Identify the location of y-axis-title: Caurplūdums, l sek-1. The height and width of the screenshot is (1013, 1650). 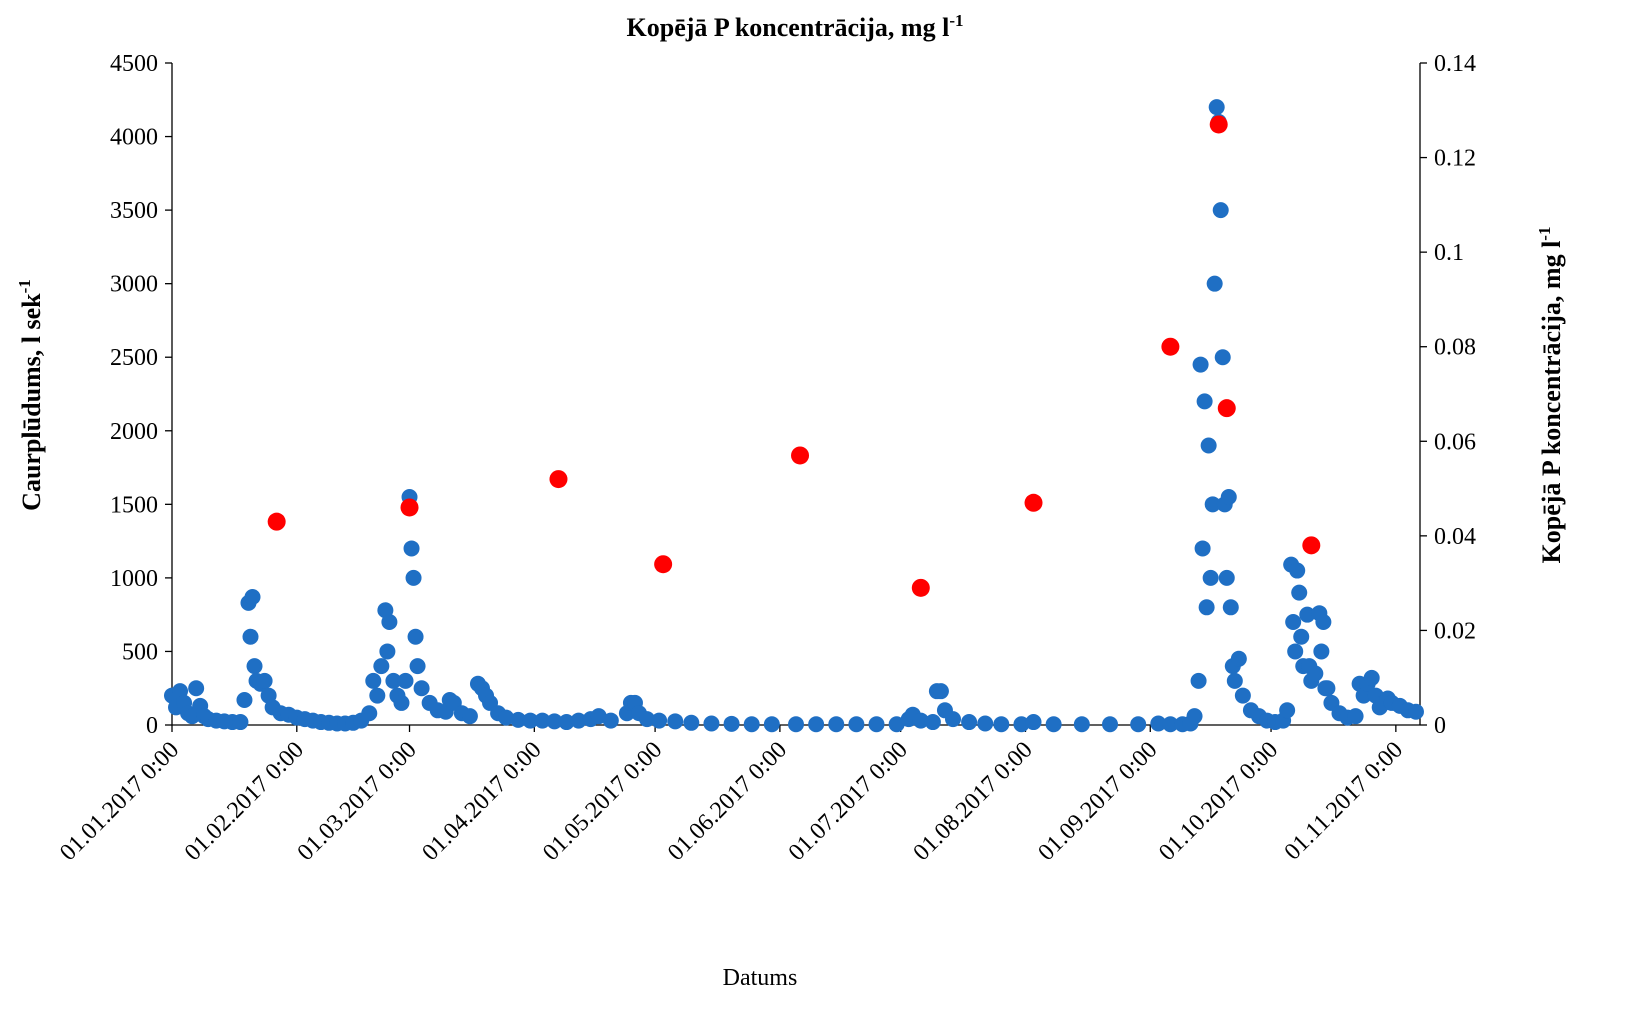
(30, 395).